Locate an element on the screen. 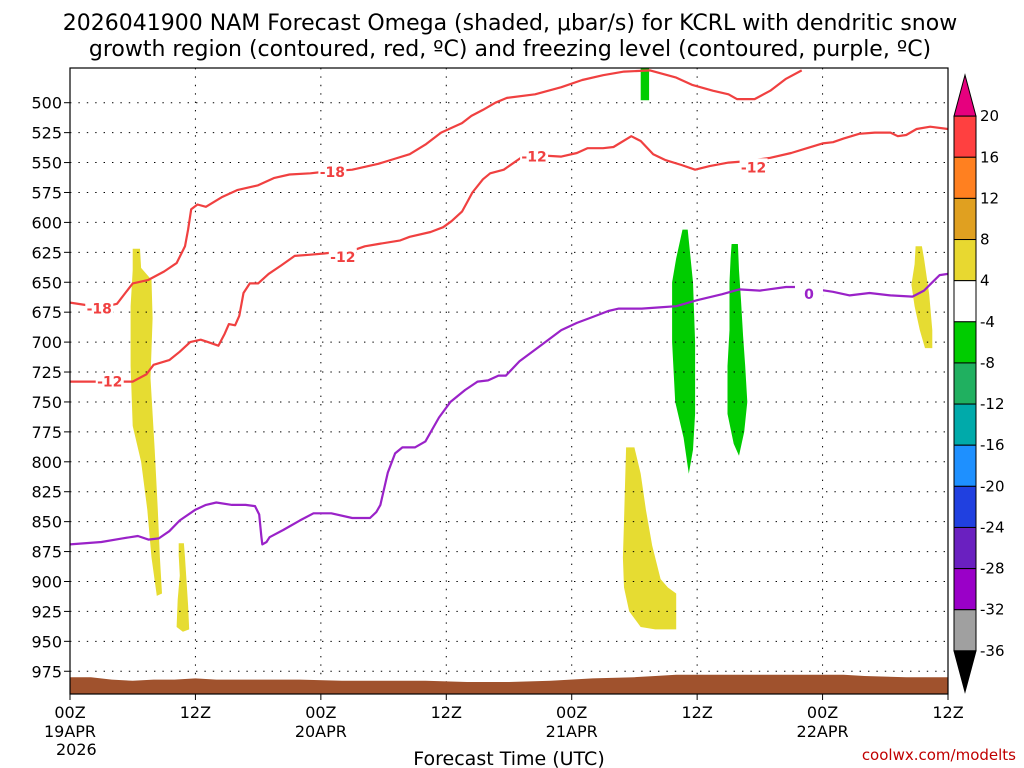 Image resolution: width=1024 pixels, height=768 pixels. contour-label--18-0: -18 is located at coordinates (99, 310).